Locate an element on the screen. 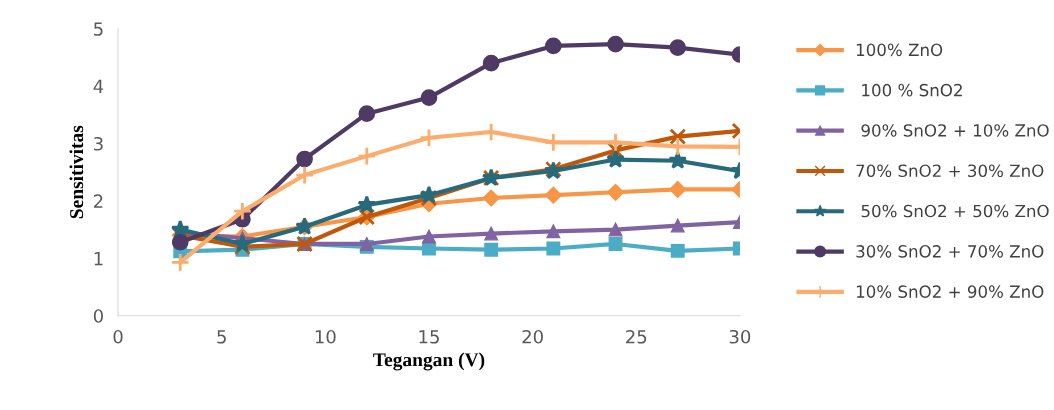 The image size is (1054, 410). y-tick-label: 5 is located at coordinates (98, 29).